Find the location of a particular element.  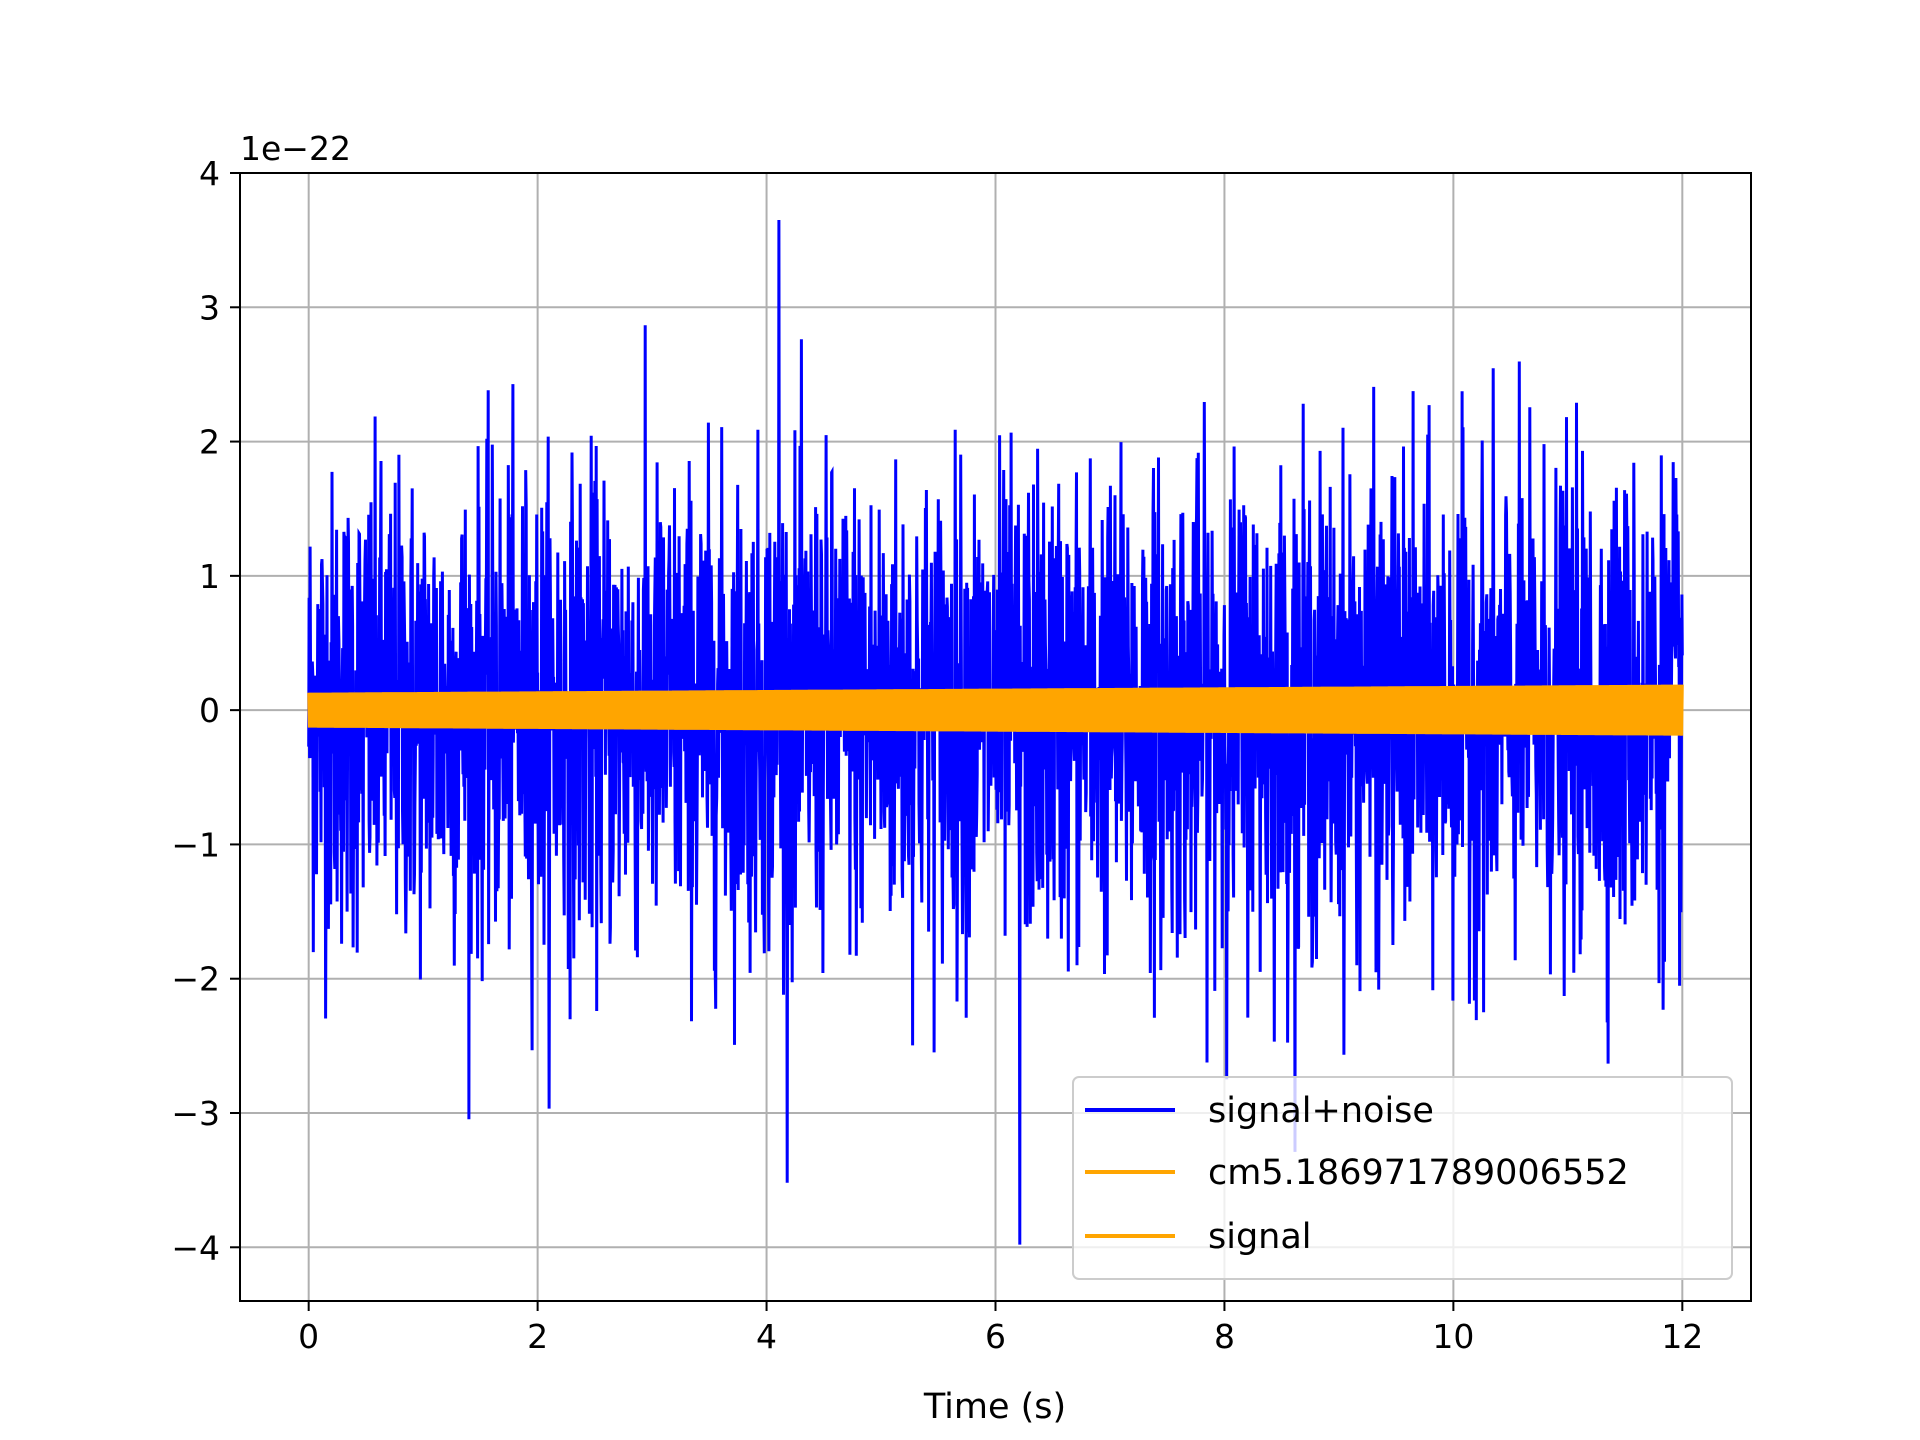

y-tick-label-3: −1 is located at coordinates (195, 844).